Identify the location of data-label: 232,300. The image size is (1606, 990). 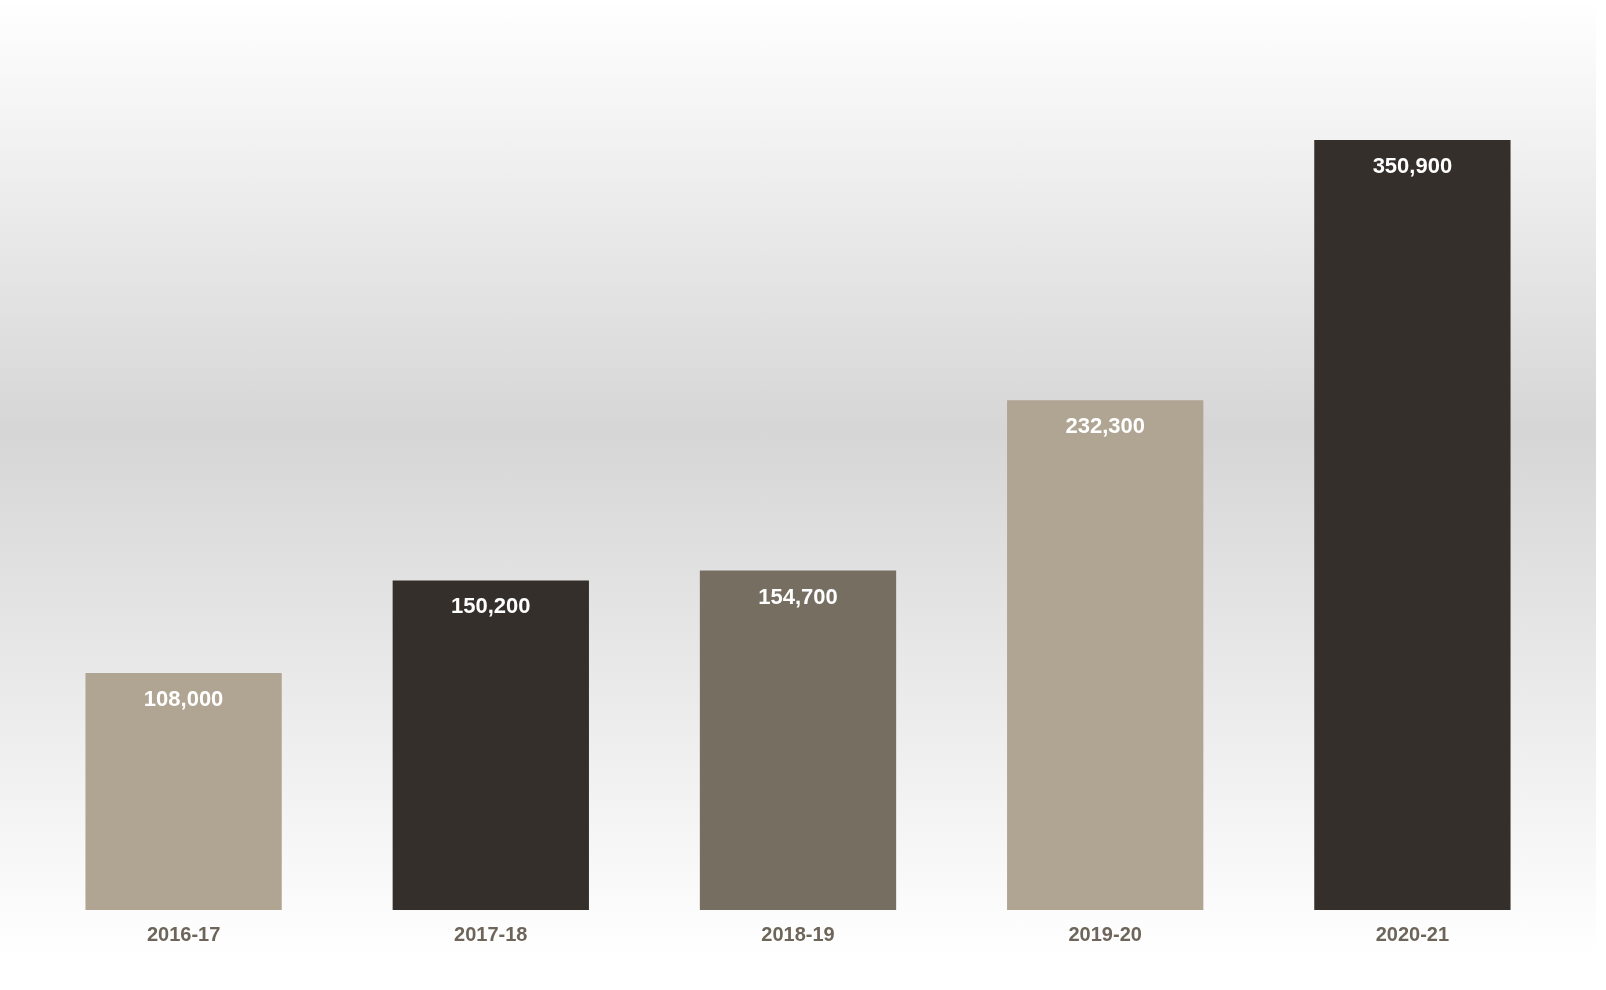
(1105, 426).